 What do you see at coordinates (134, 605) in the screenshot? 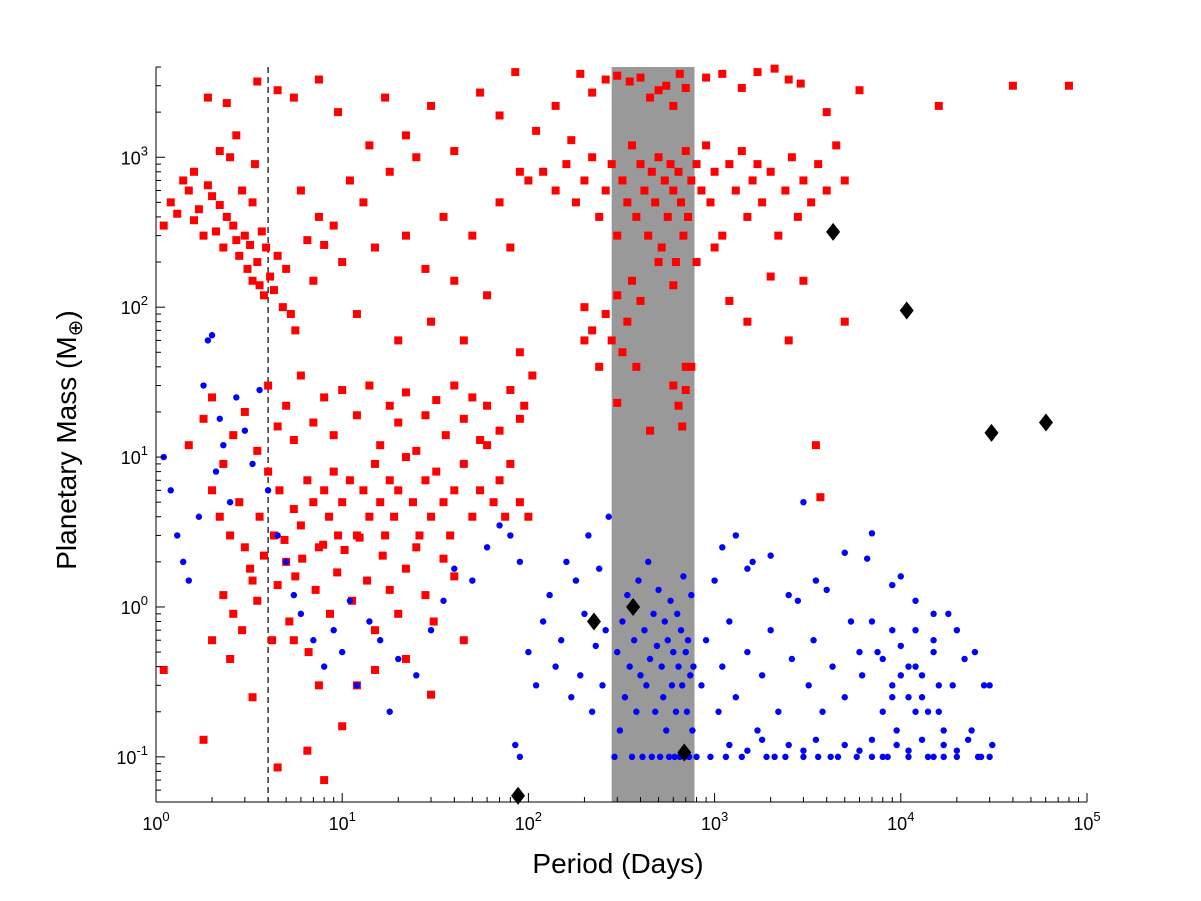
I see `y-tick-label: 10⁰` at bounding box center [134, 605].